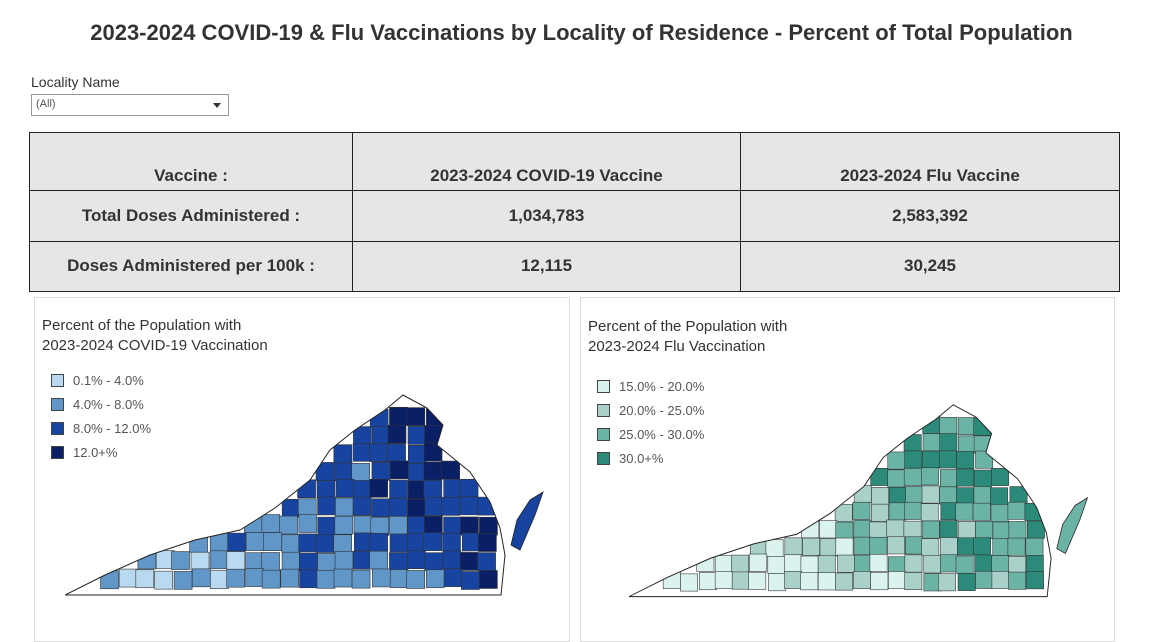 The image size is (1163, 642). Describe the element at coordinates (1072, 525) in the screenshot. I see `eastern-shore-shape` at that location.